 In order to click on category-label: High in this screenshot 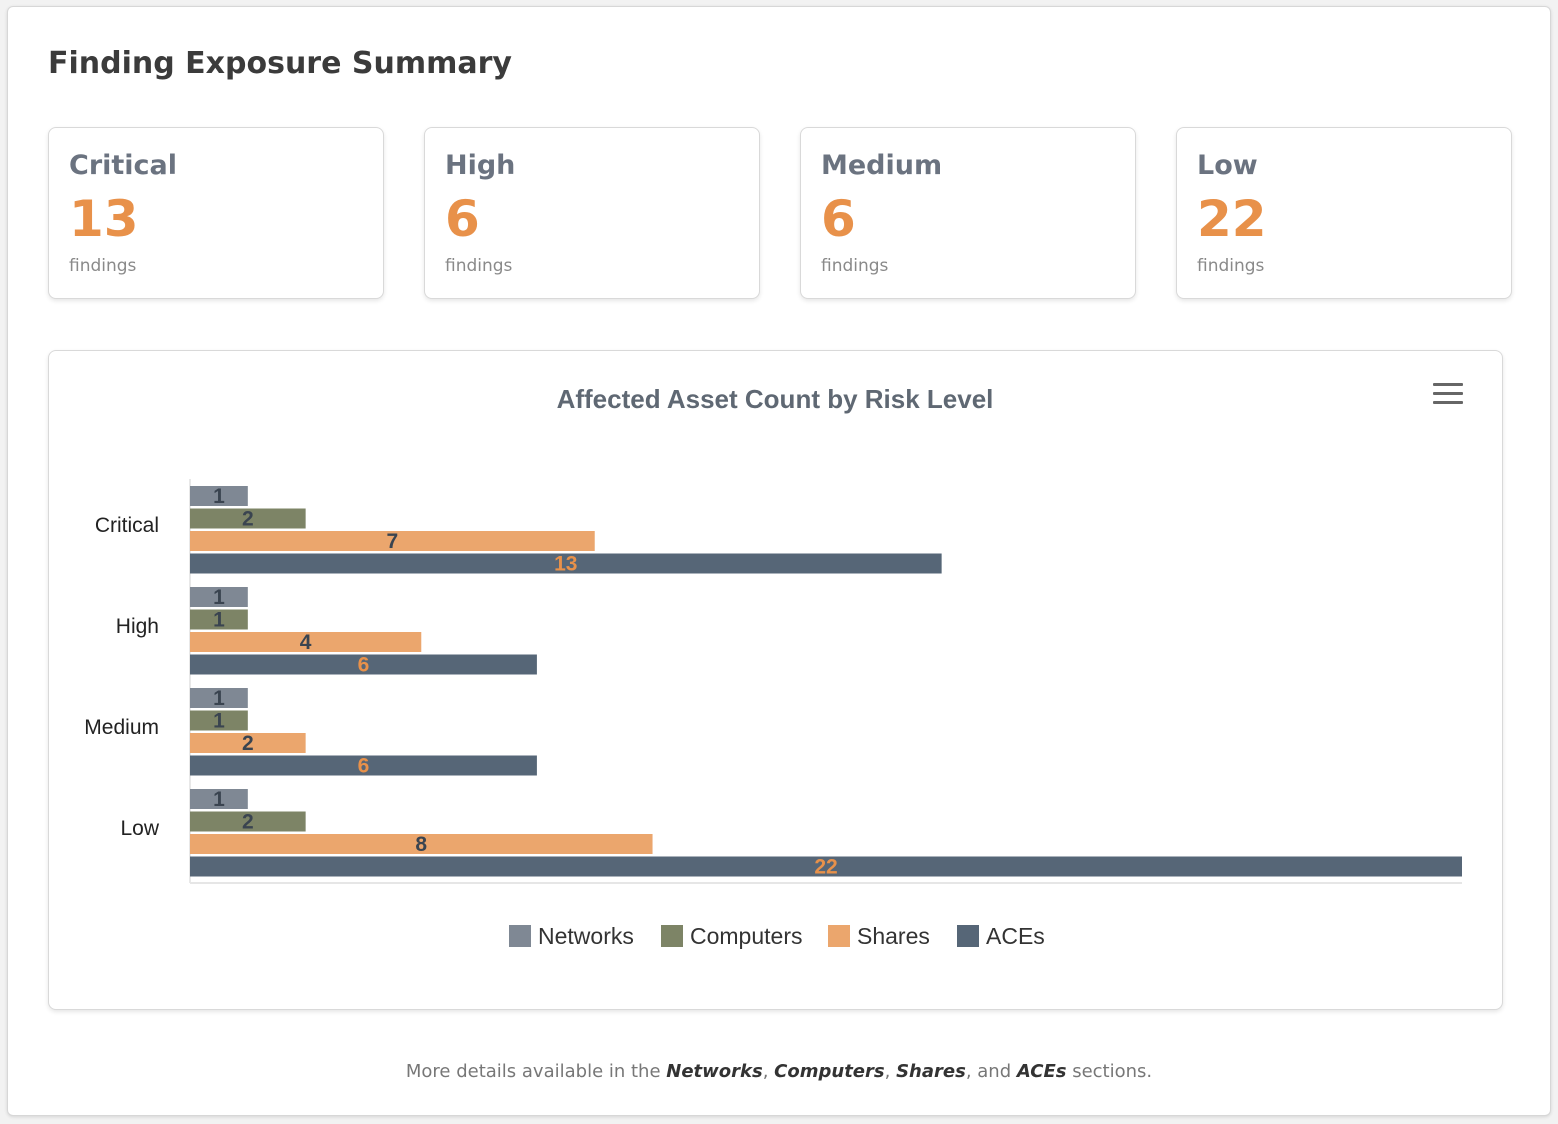, I will do `click(137, 626)`.